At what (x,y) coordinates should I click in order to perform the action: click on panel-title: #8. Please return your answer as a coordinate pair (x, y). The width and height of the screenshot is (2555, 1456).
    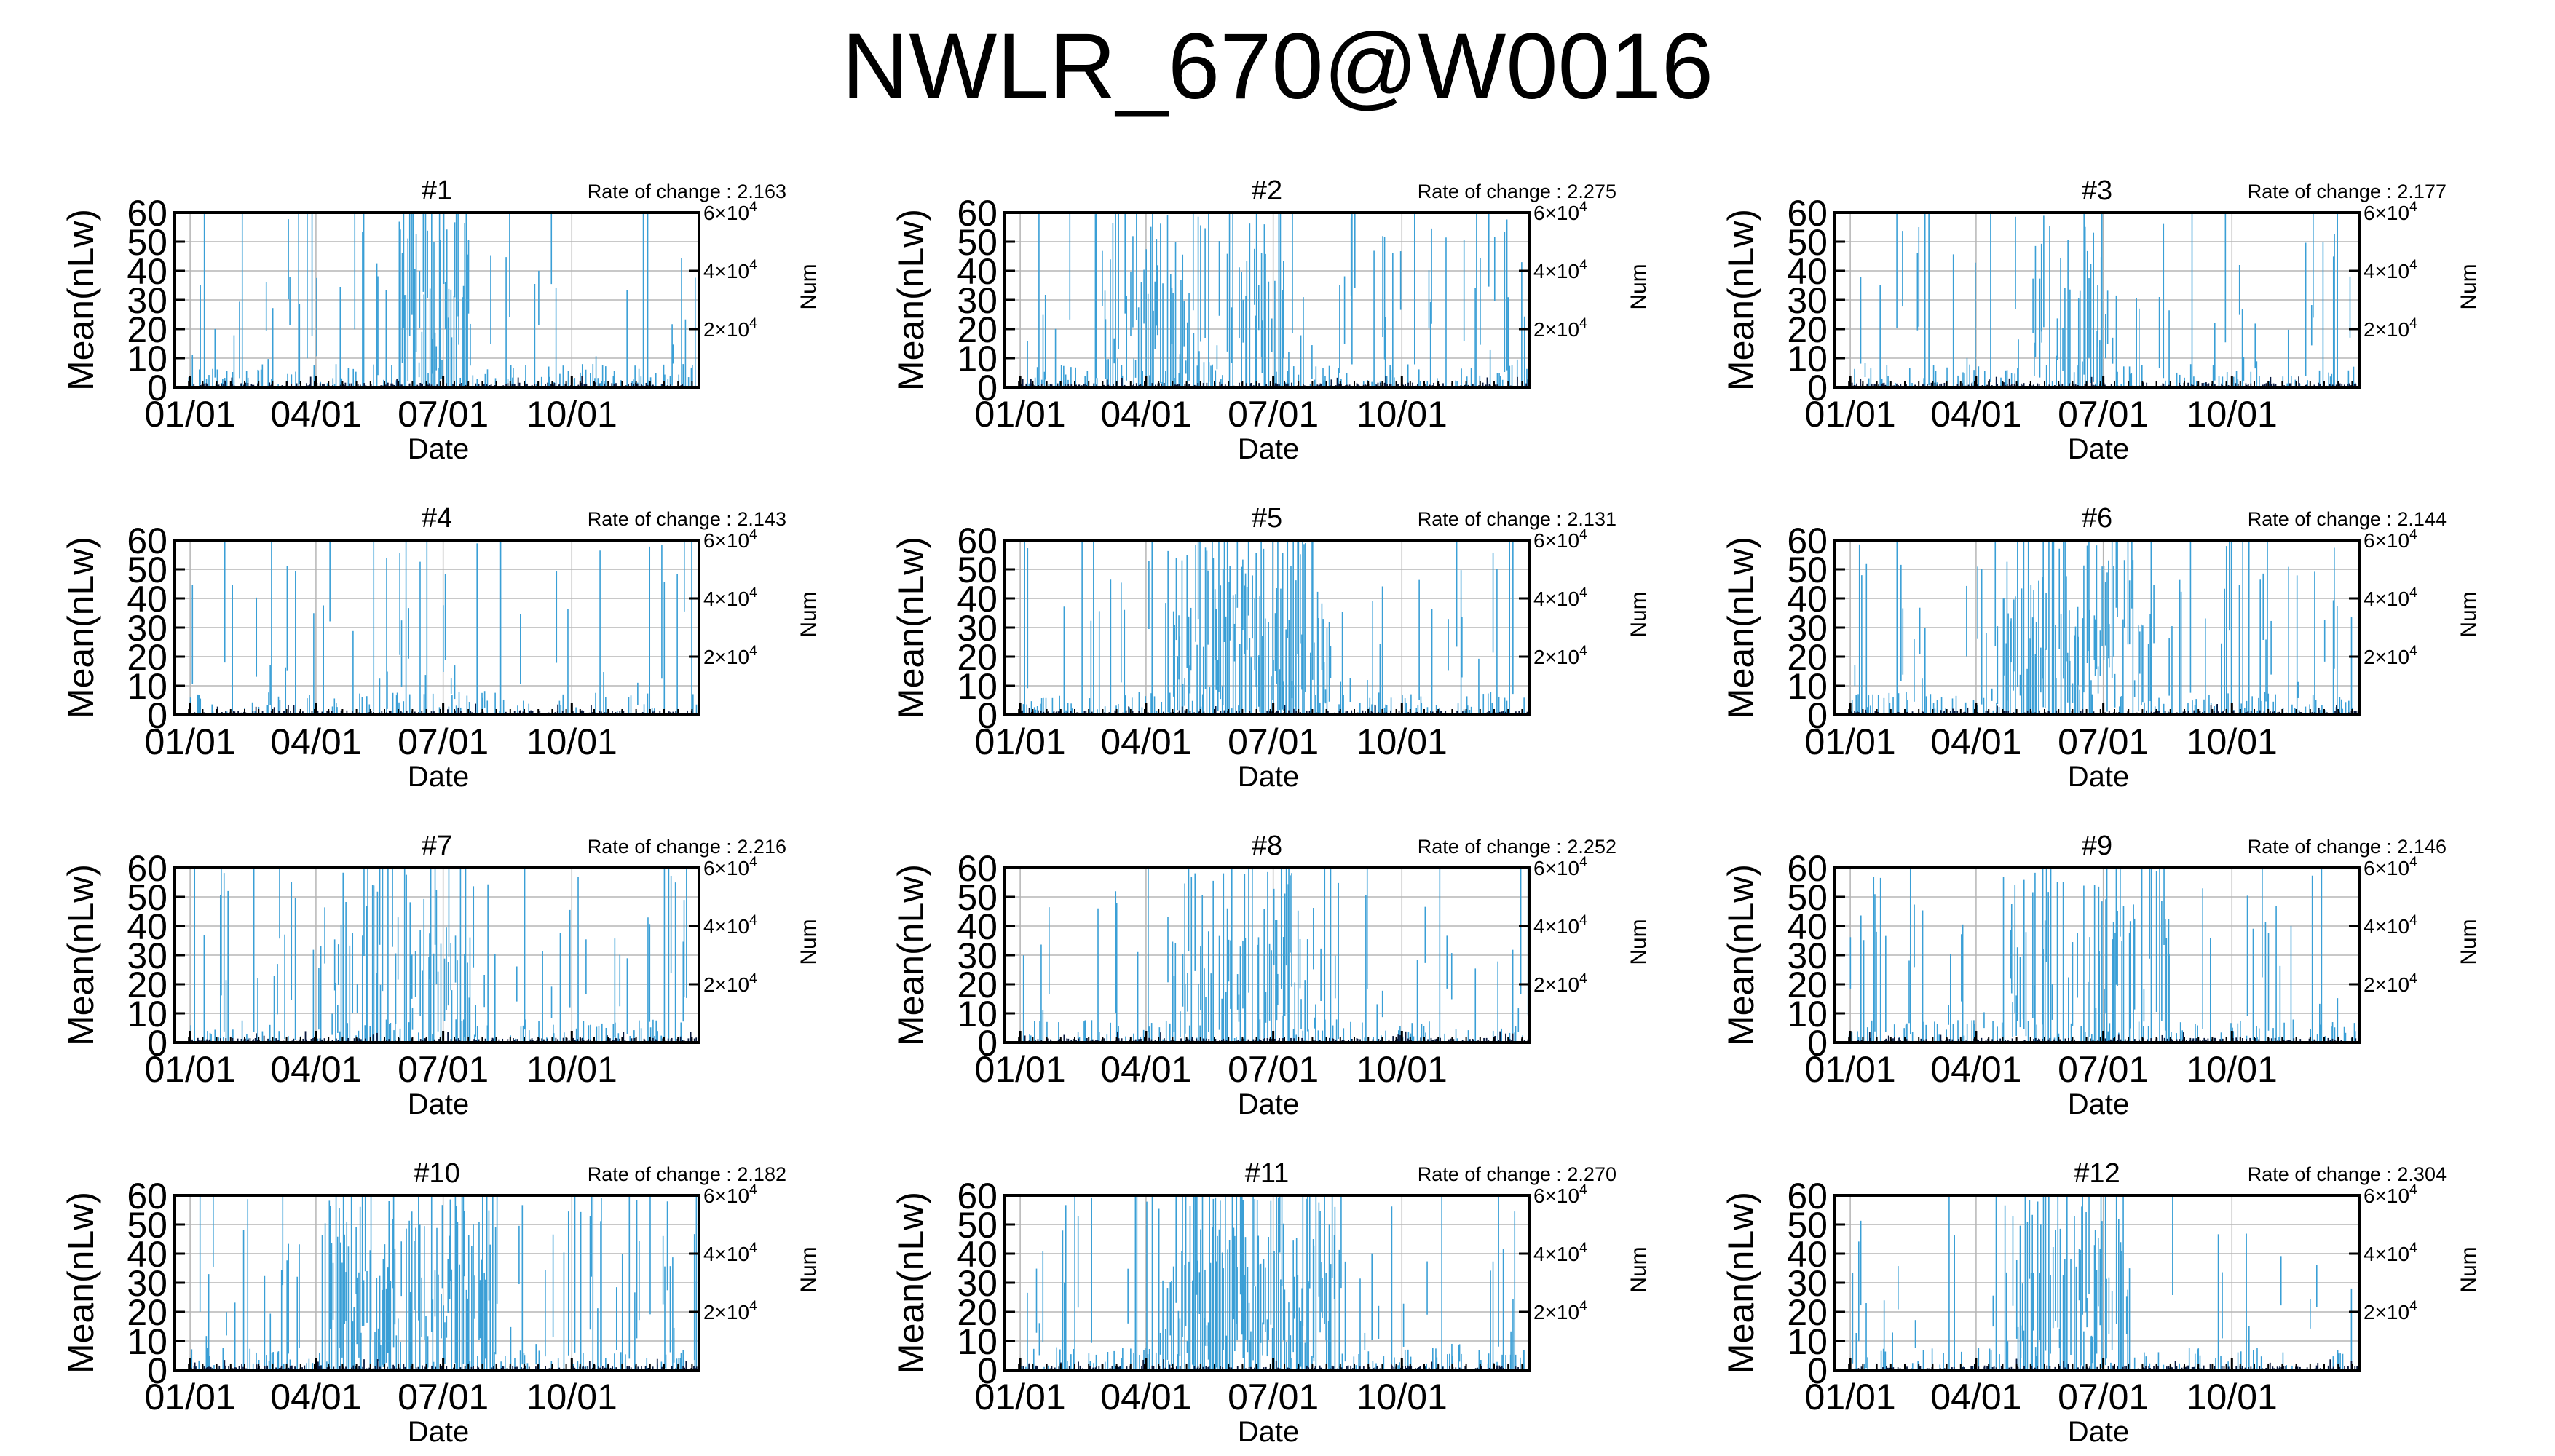
    Looking at the image, I should click on (1267, 846).